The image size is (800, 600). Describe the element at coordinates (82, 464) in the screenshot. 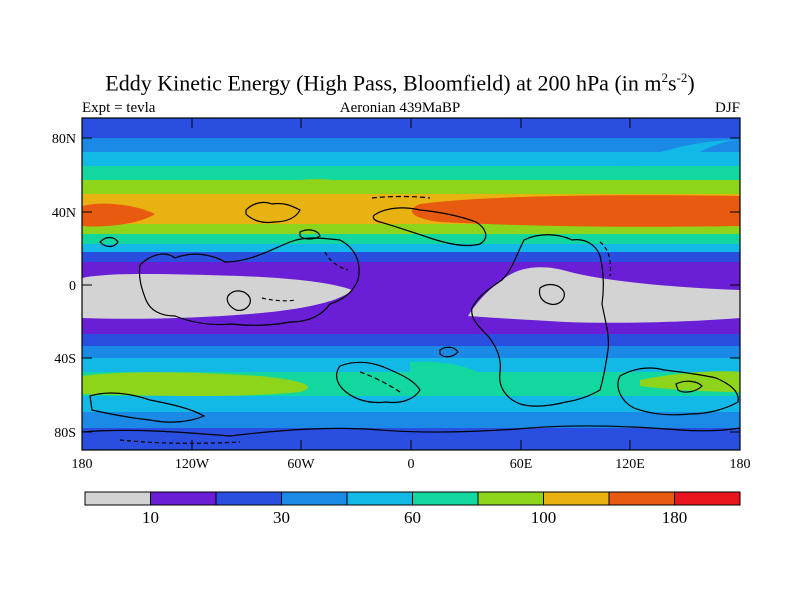

I see `lon-label-180w: 180` at that location.